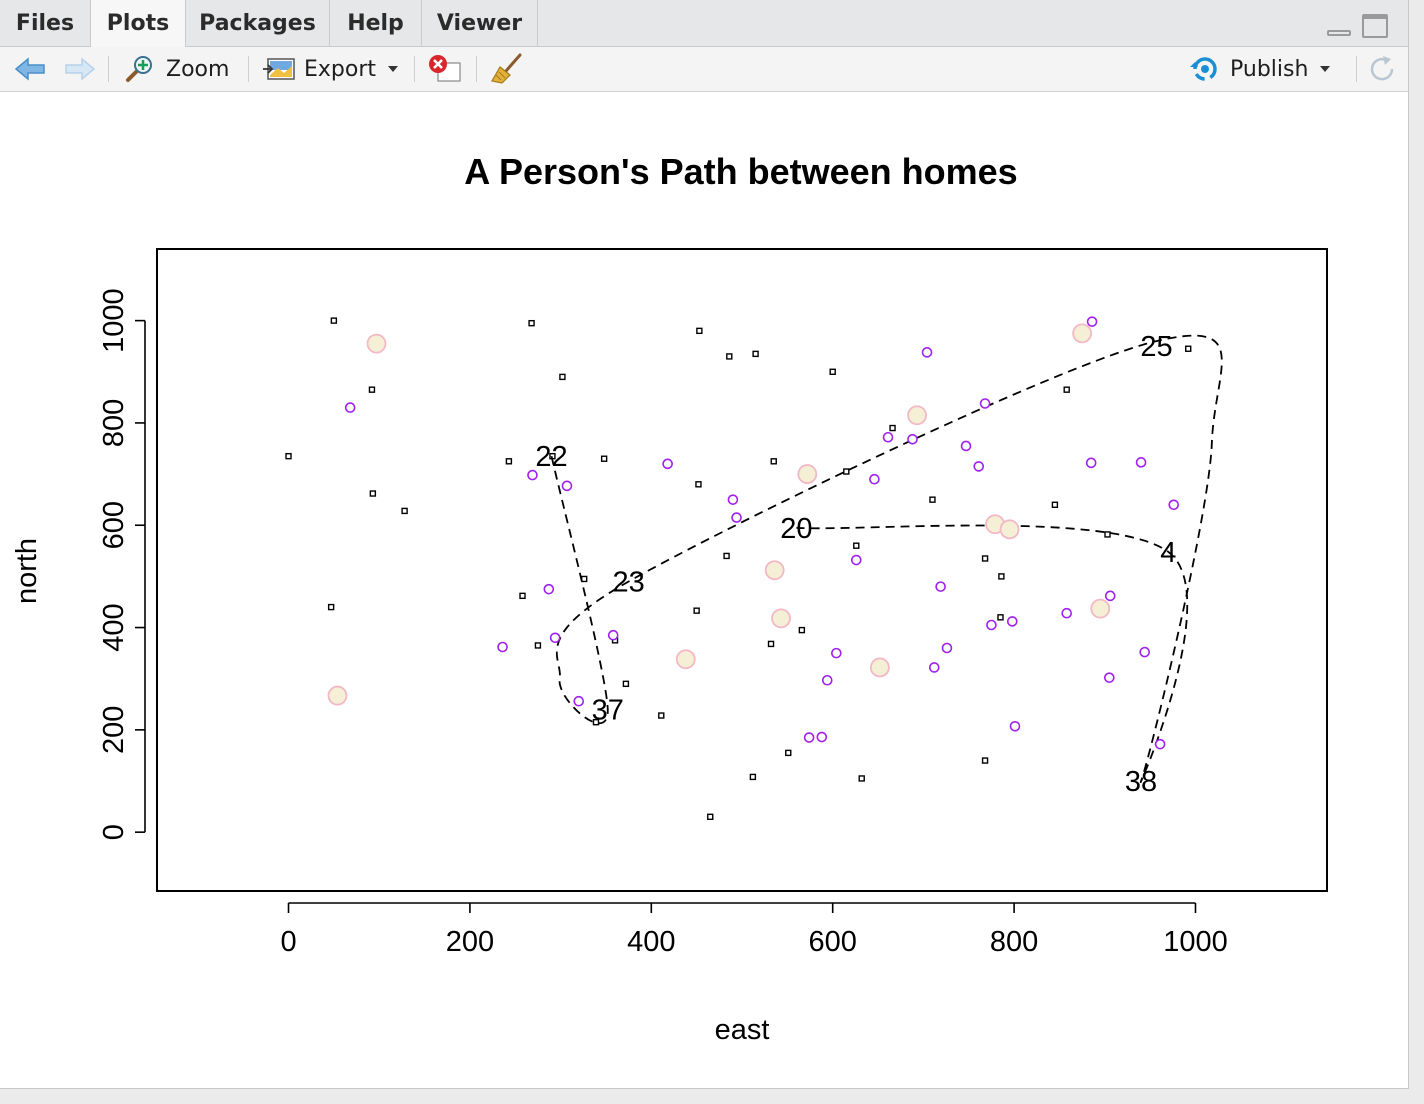 This screenshot has height=1104, width=1424. What do you see at coordinates (704, 69) in the screenshot?
I see `plots-toolbar: Zoom Export` at bounding box center [704, 69].